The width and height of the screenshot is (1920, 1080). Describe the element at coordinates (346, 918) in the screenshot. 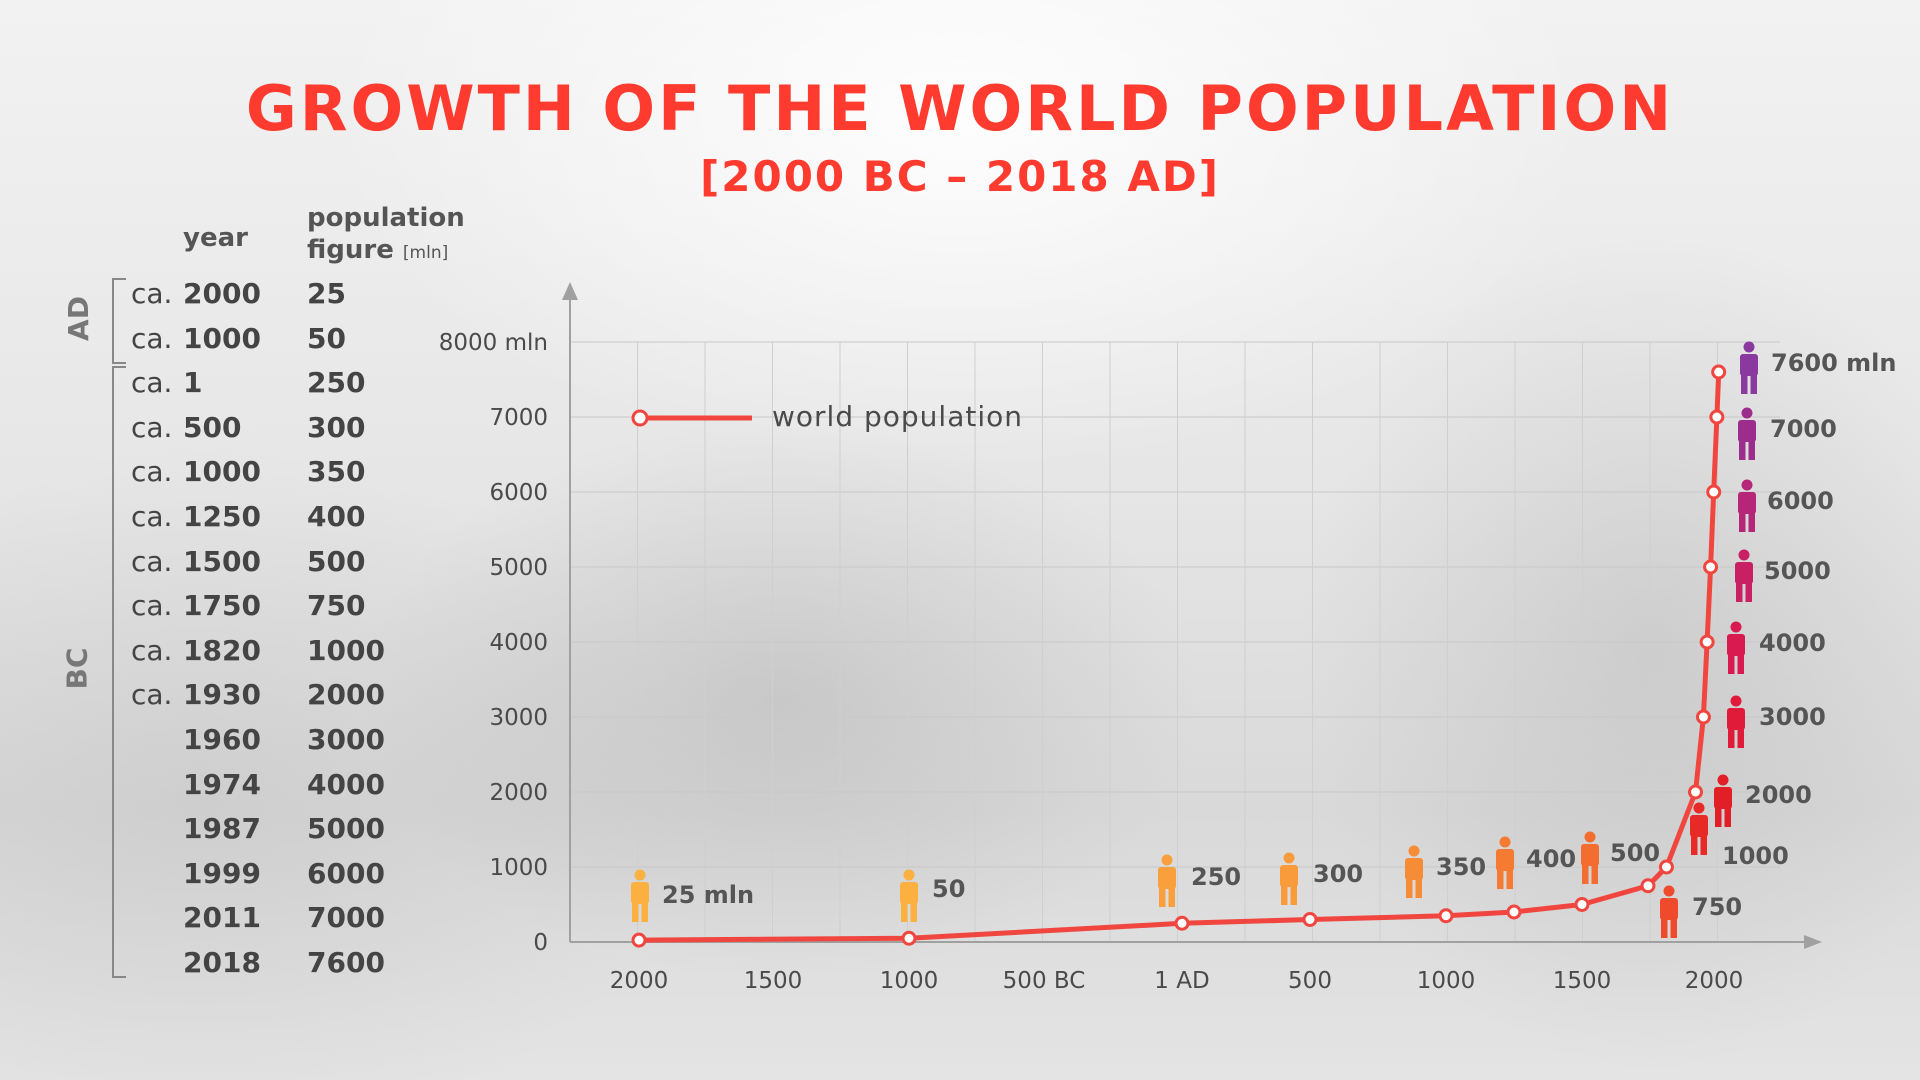

I see `table-cell-population: 7000` at that location.